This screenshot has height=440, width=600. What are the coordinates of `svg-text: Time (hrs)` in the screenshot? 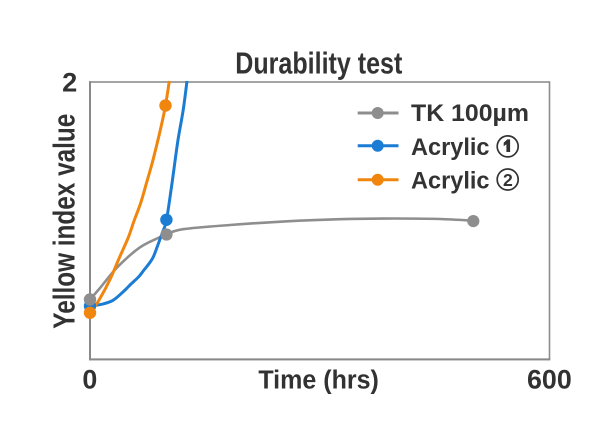 It's located at (318, 380).